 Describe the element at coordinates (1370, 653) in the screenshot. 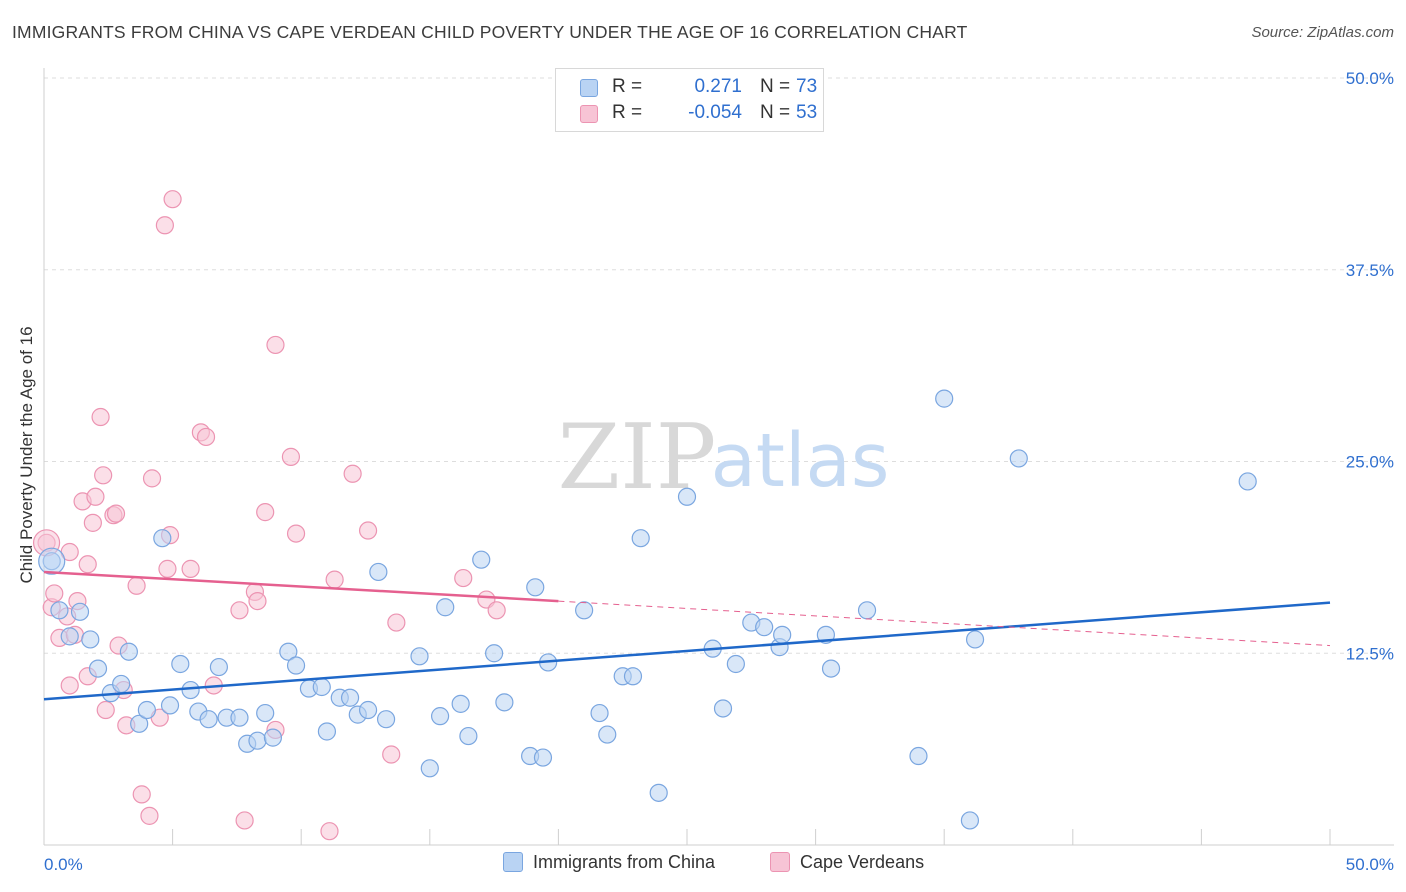

I see `y-tick-label: 12.5%` at that location.